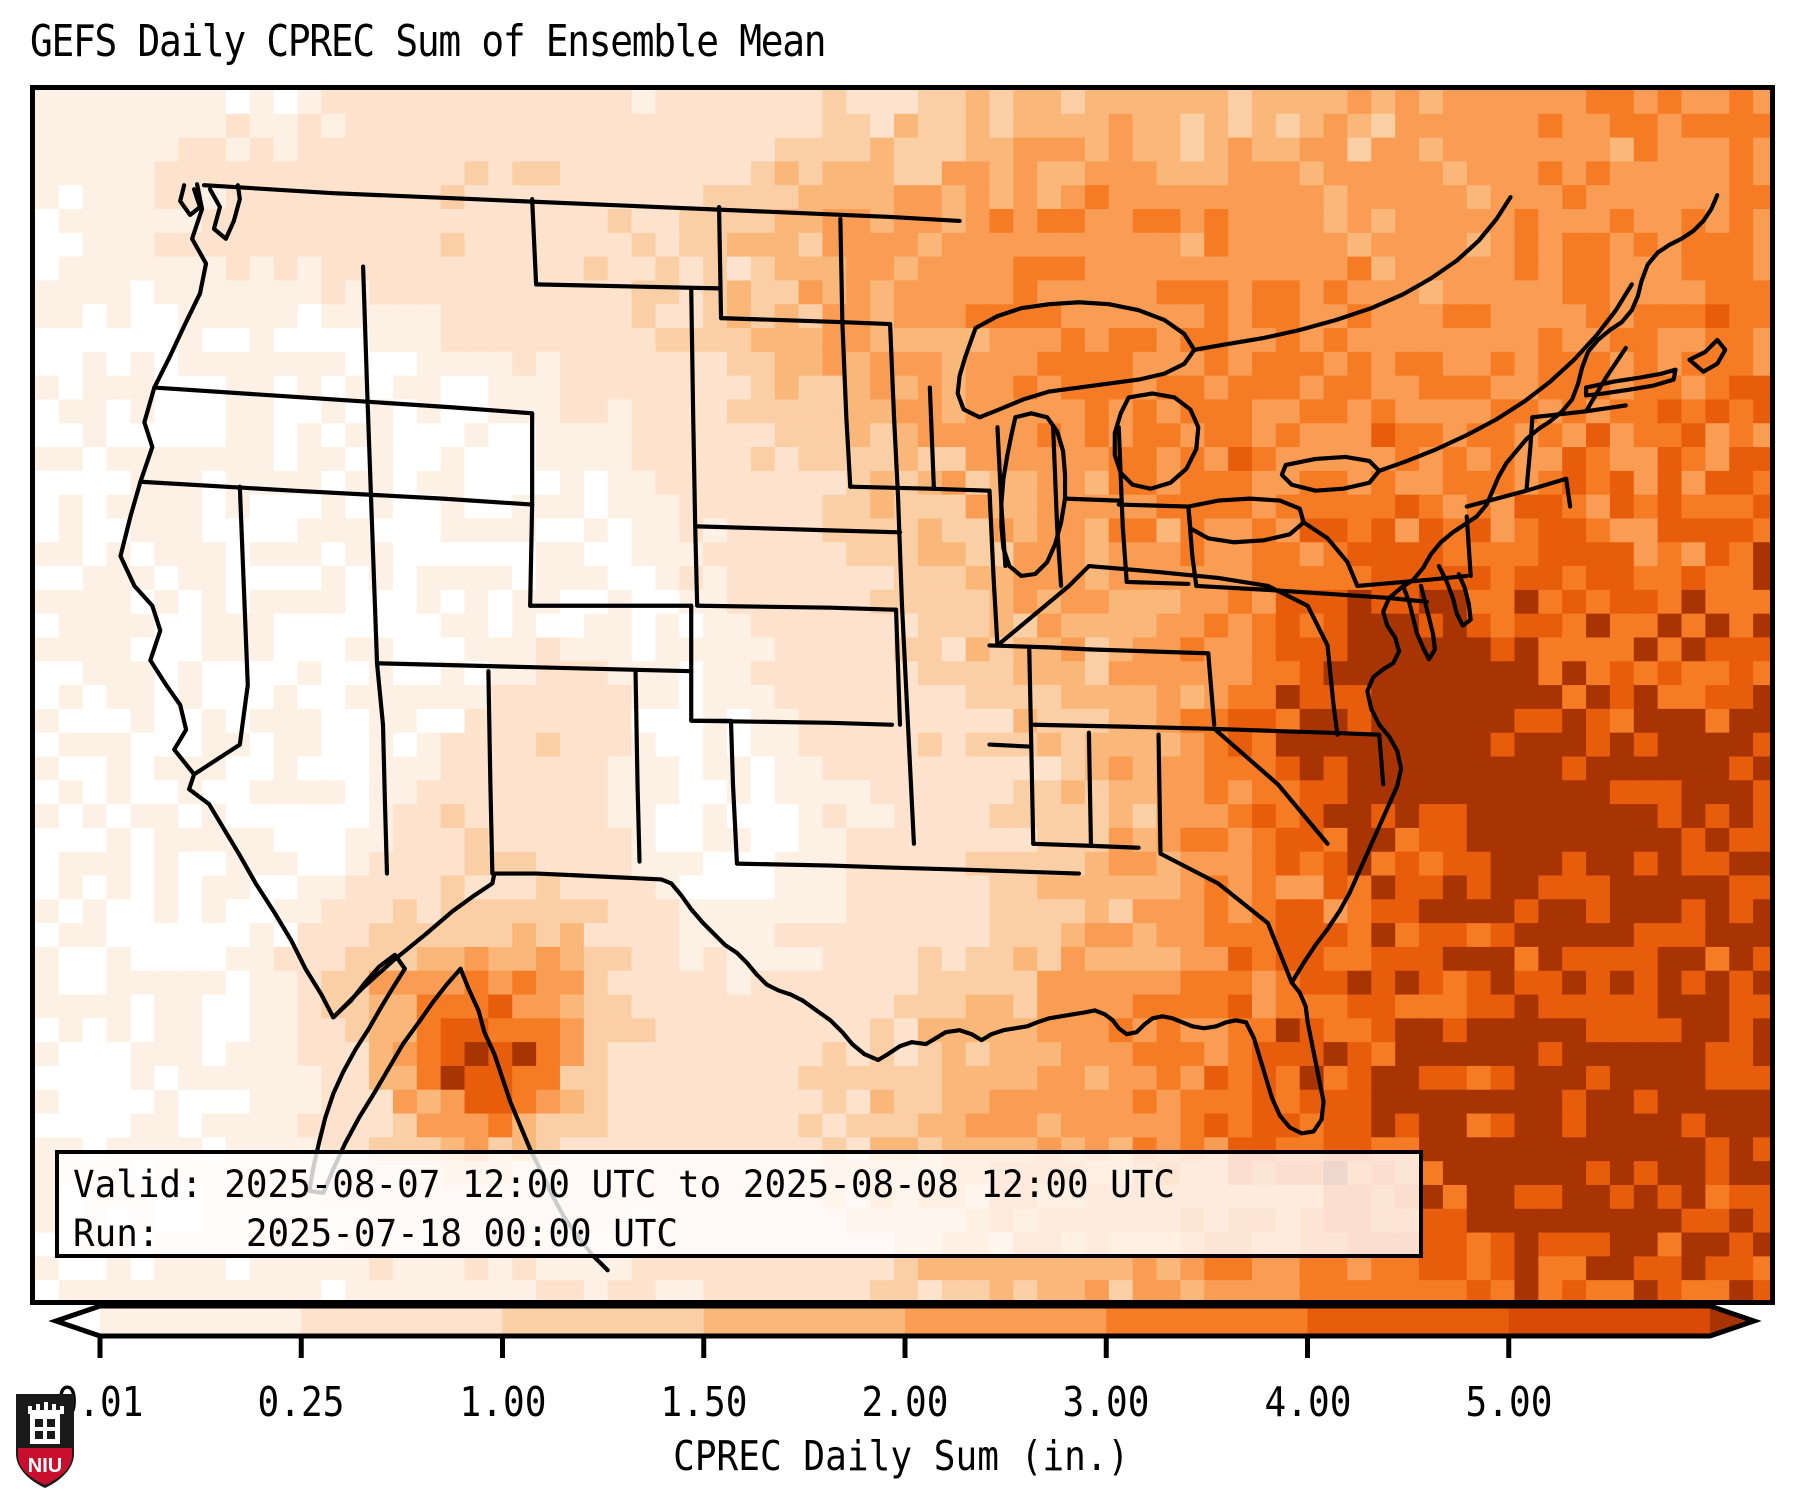 The image size is (1803, 1500). I want to click on colorbar-tick-labels: 0.01 0.25 1.00 1.50 2.00 3.00 4.00 5.00, so click(901, 1404).